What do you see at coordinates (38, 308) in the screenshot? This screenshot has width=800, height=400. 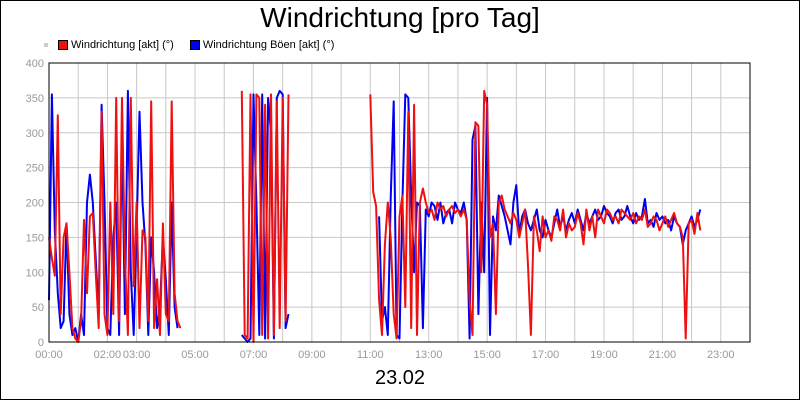 I see `y-tick-label: 50` at bounding box center [38, 308].